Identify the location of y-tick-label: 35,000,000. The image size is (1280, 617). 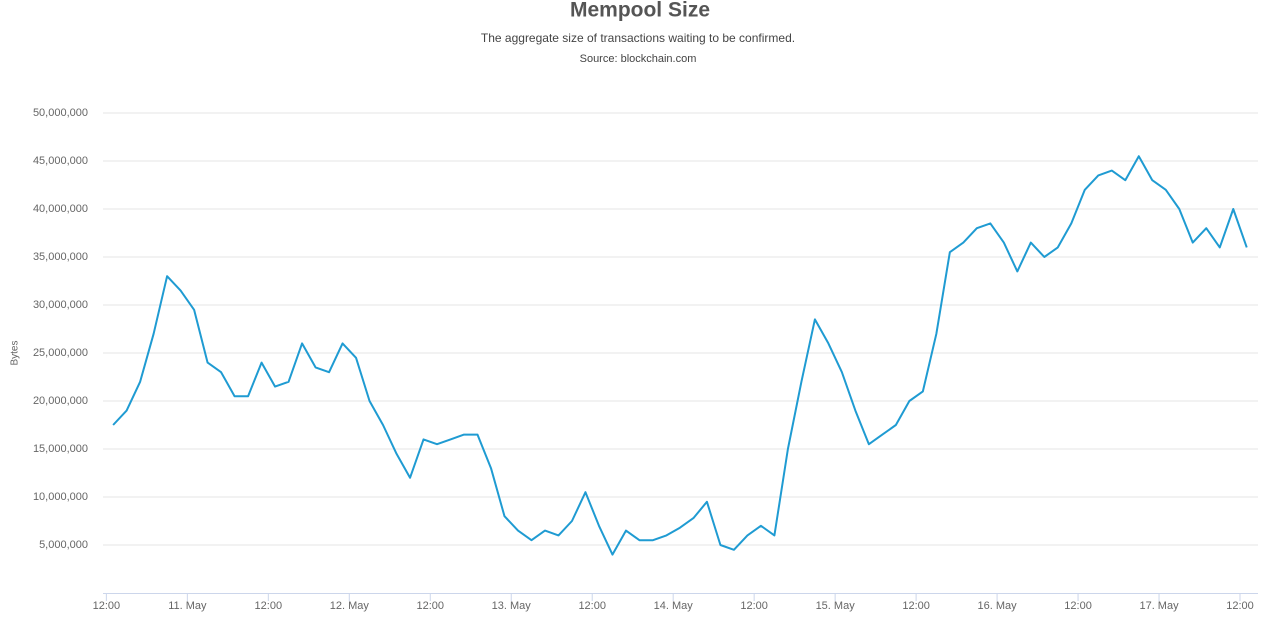
(60, 257).